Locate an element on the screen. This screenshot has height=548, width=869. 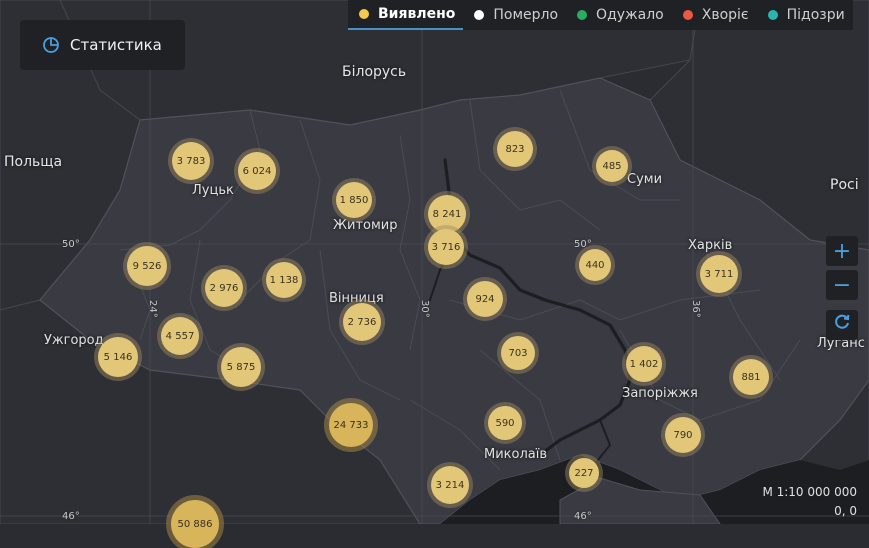
zoom-out-button: − is located at coordinates (842, 285).